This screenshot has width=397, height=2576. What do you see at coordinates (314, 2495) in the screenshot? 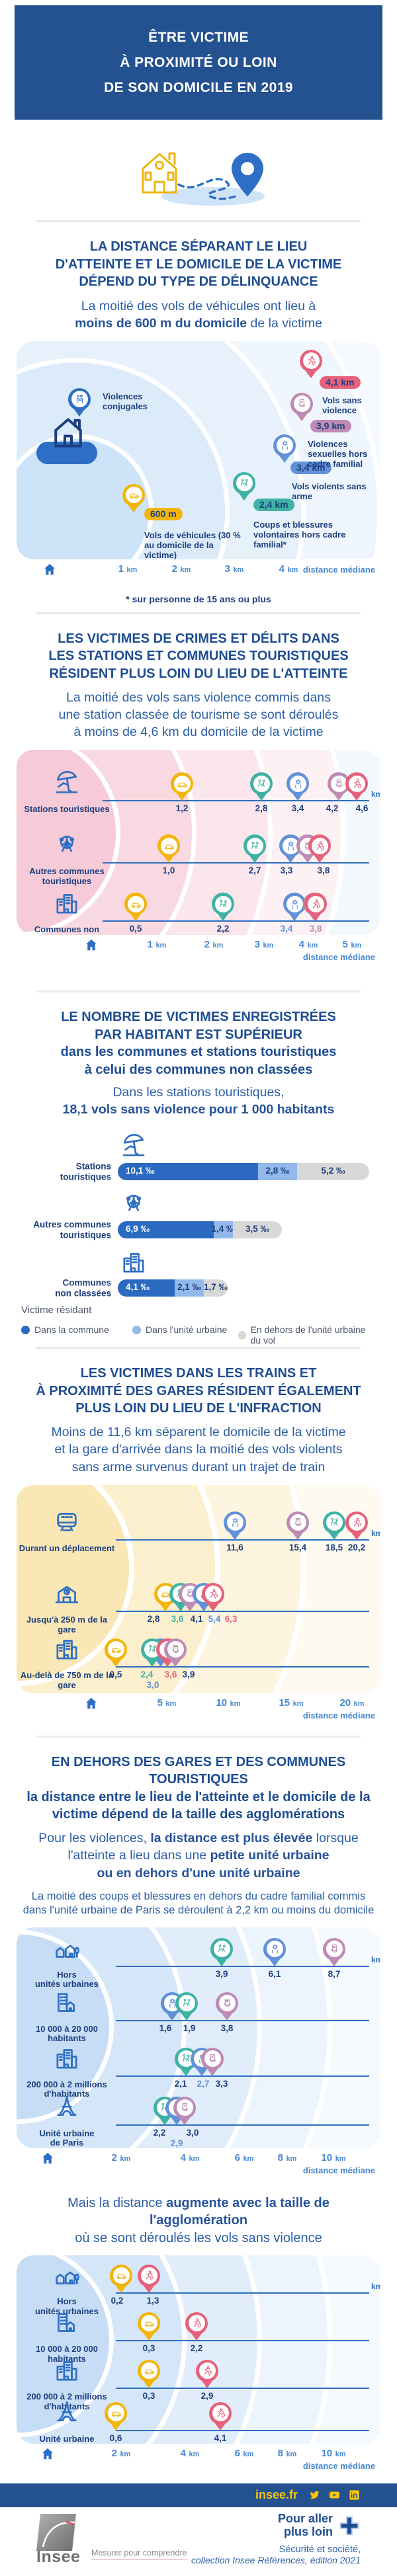
I see `twitter-icon` at bounding box center [314, 2495].